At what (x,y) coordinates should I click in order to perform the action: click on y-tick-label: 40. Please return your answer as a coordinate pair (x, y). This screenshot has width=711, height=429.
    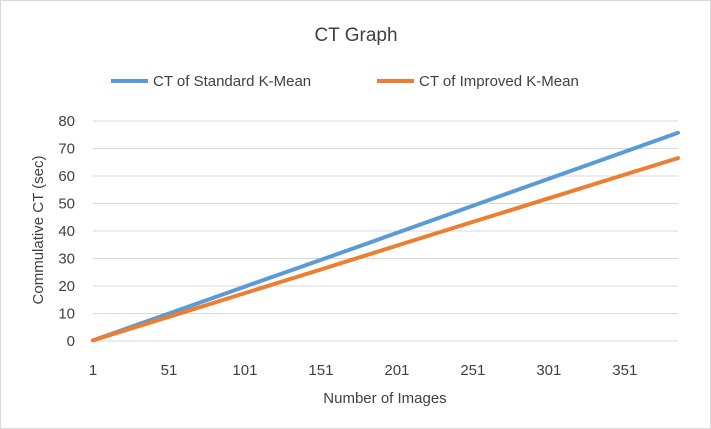
    Looking at the image, I should click on (66, 231).